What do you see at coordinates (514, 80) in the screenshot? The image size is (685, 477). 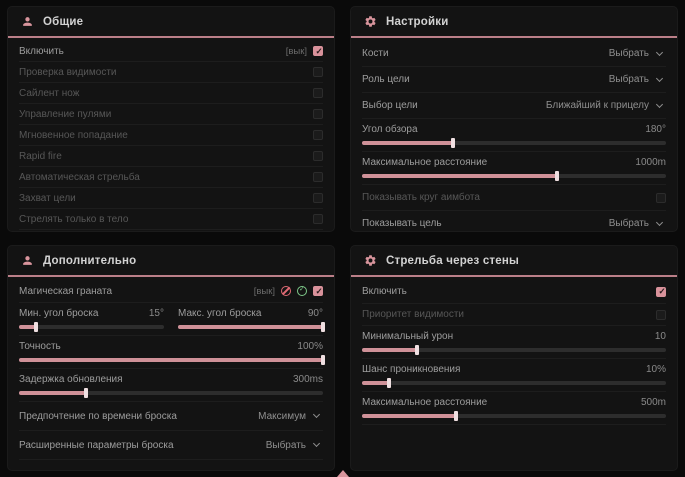 I see `row-target-role: Роль цели Выбрать` at bounding box center [514, 80].